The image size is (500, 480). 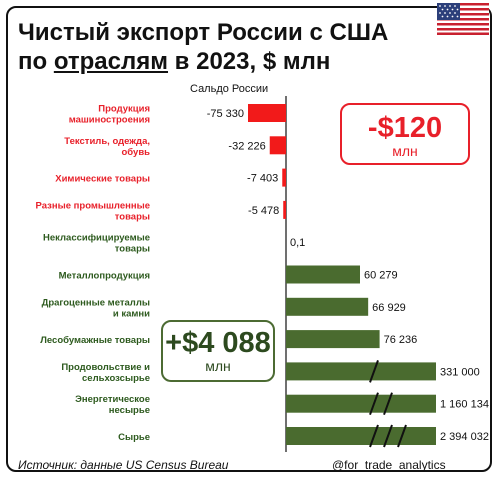 I want to click on category-label-9-1: несырье, so click(x=129, y=410).